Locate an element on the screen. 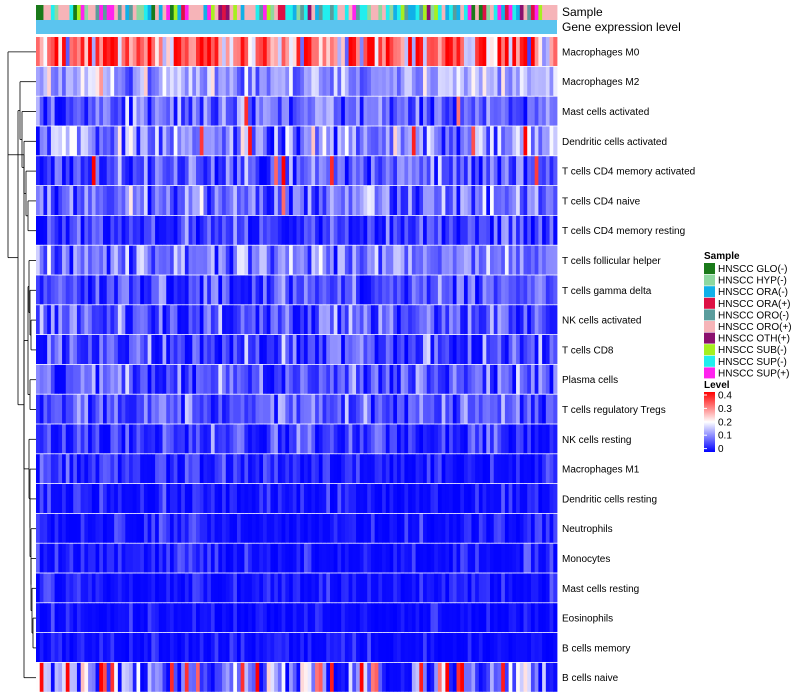 Image resolution: width=800 pixels, height=700 pixels. heatmap-row is located at coordinates (297, 320).